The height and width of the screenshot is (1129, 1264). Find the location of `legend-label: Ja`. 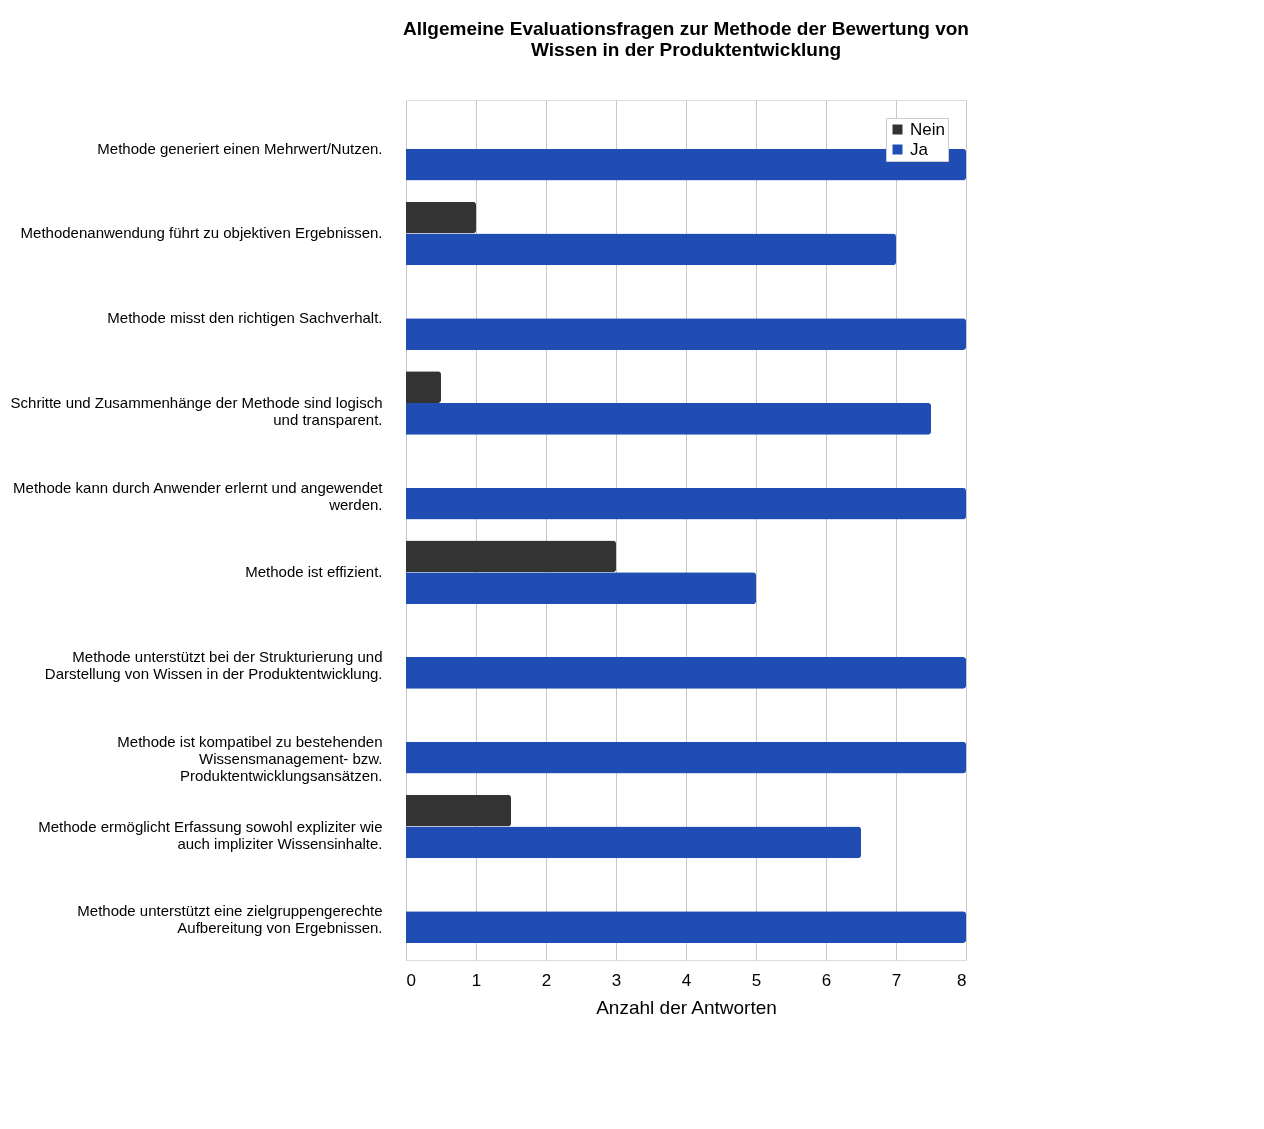

legend-label: Ja is located at coordinates (919, 149).